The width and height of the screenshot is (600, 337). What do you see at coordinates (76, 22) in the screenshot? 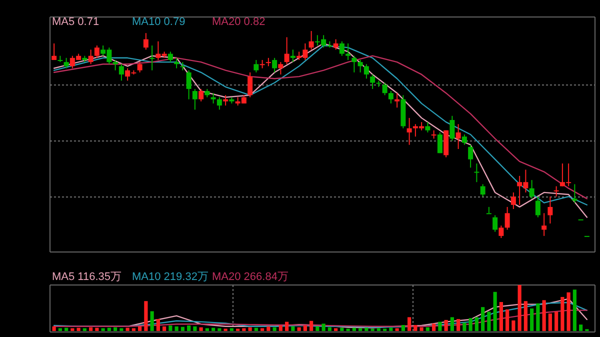
I see `text: MA5 0.71` at bounding box center [76, 22].